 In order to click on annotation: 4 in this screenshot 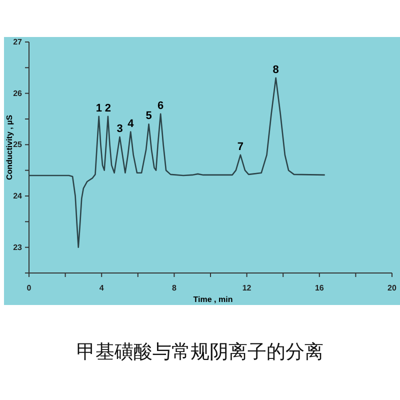, I will do `click(131, 124)`.